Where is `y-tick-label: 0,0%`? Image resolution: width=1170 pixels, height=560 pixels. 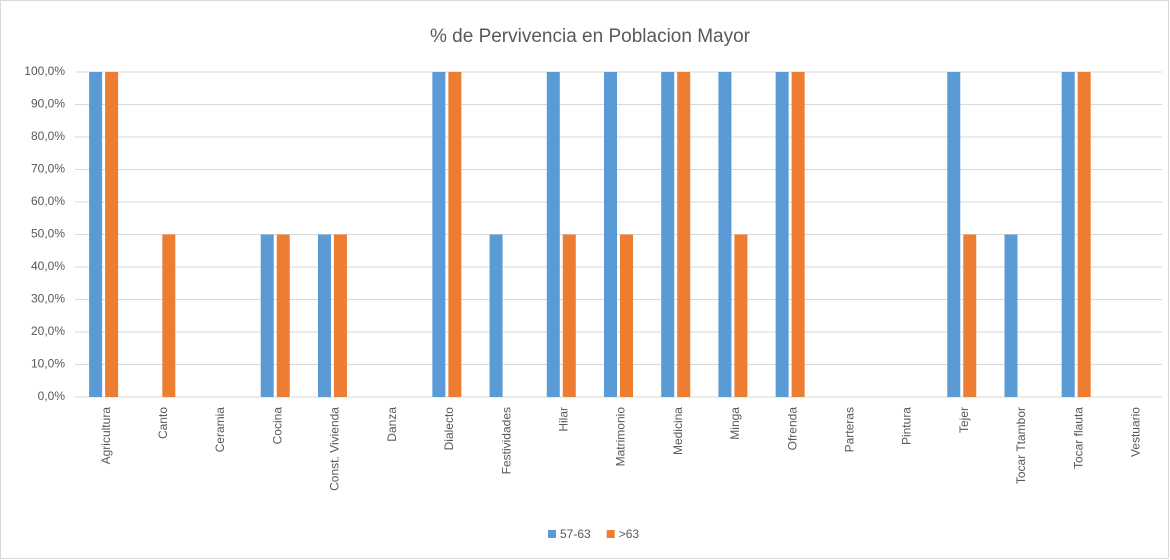 y-tick-label: 0,0% is located at coordinates (52, 396).